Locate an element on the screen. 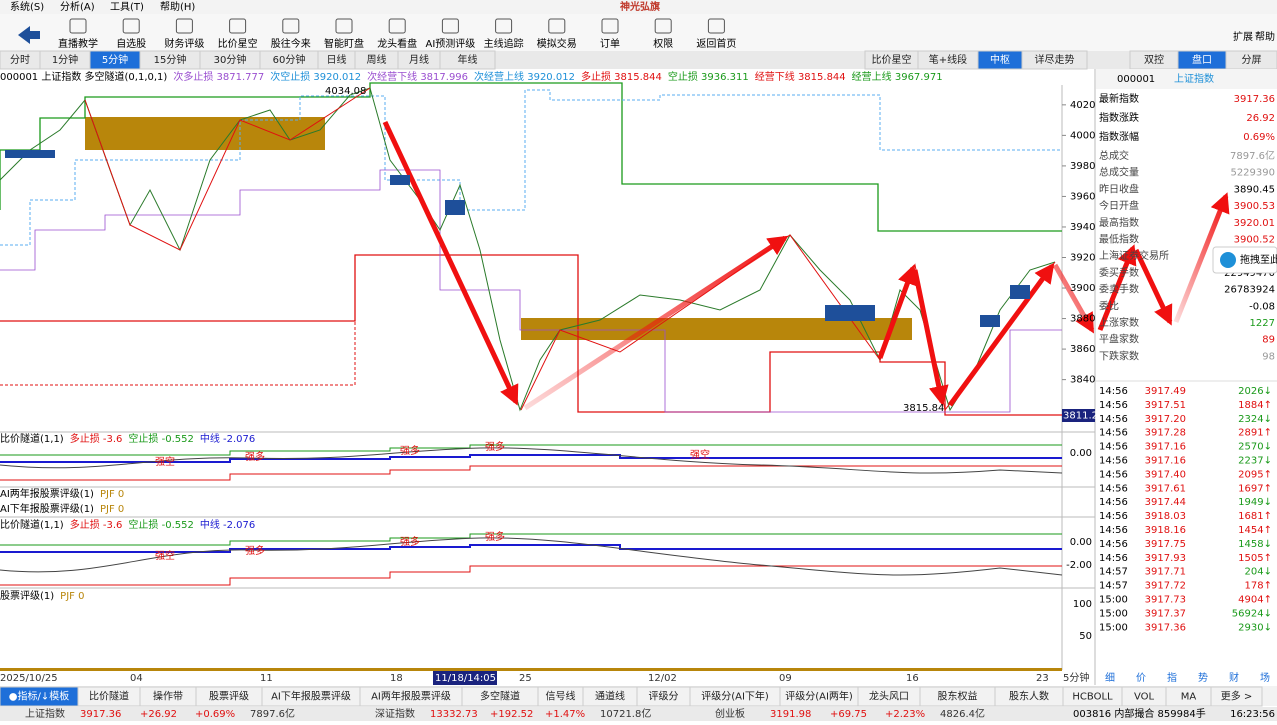 This screenshot has width=1277, height=725. bottom-tab-label: MA is located at coordinates (1189, 697).